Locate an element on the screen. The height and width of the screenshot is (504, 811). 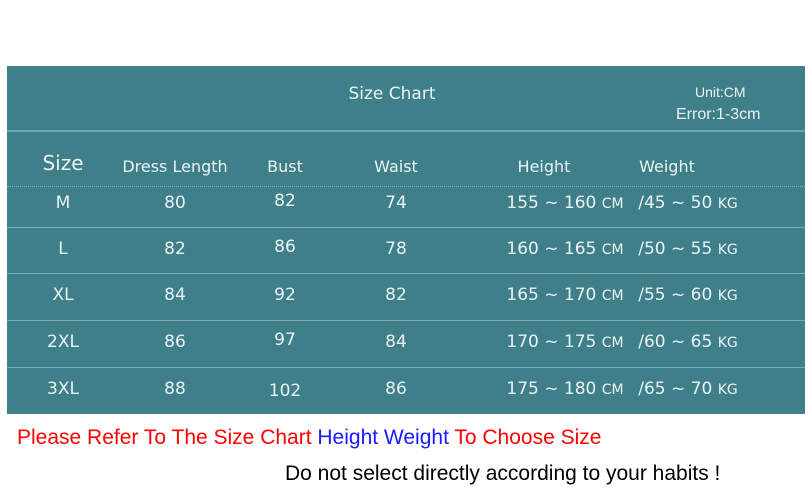
cell-height: 165 ~ 170 CM is located at coordinates (564, 295).